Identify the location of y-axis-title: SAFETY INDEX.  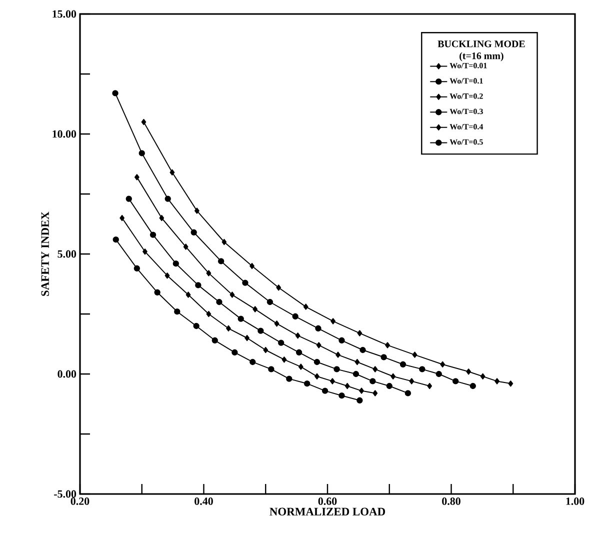
(45, 254).